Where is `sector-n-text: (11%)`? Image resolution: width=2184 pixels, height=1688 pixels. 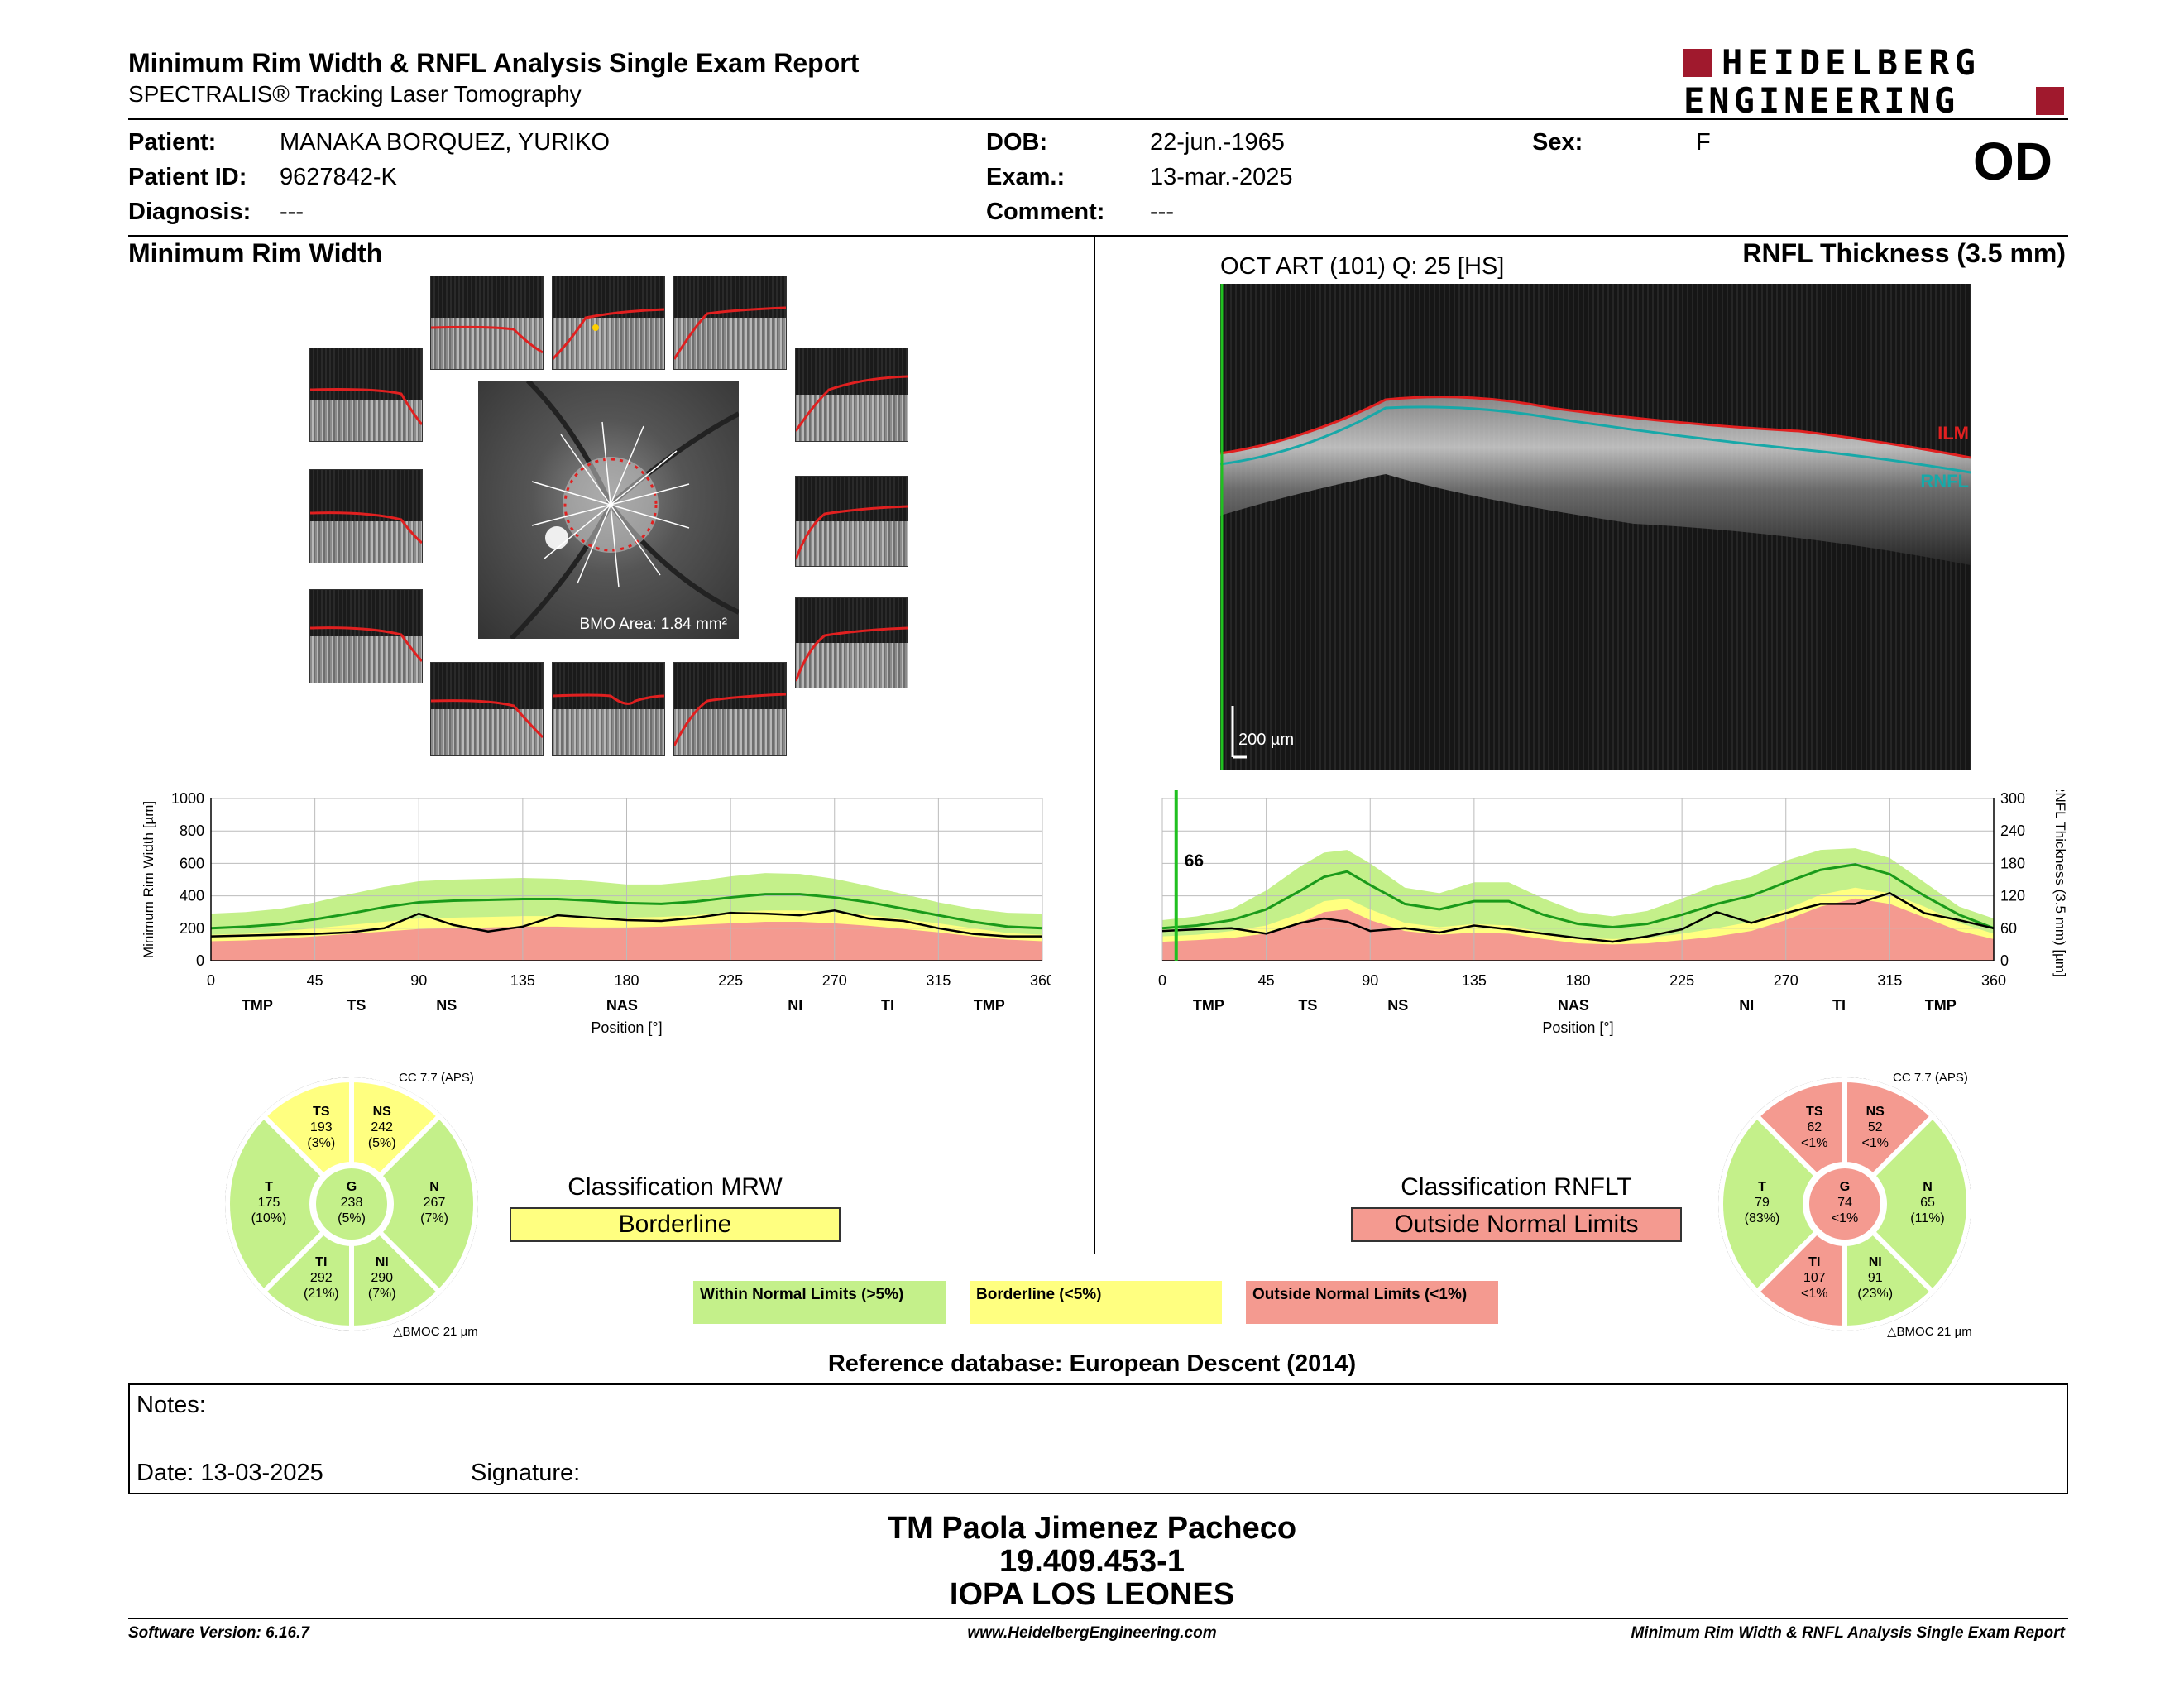 sector-n-text: (11%) is located at coordinates (1927, 1218).